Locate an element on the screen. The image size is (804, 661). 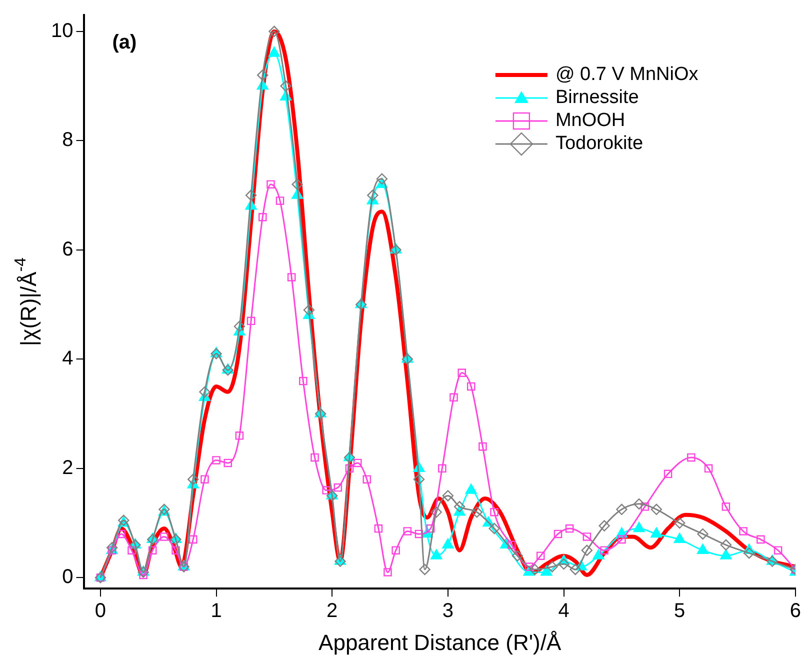
x-tick-label: 1 is located at coordinates (216, 611).